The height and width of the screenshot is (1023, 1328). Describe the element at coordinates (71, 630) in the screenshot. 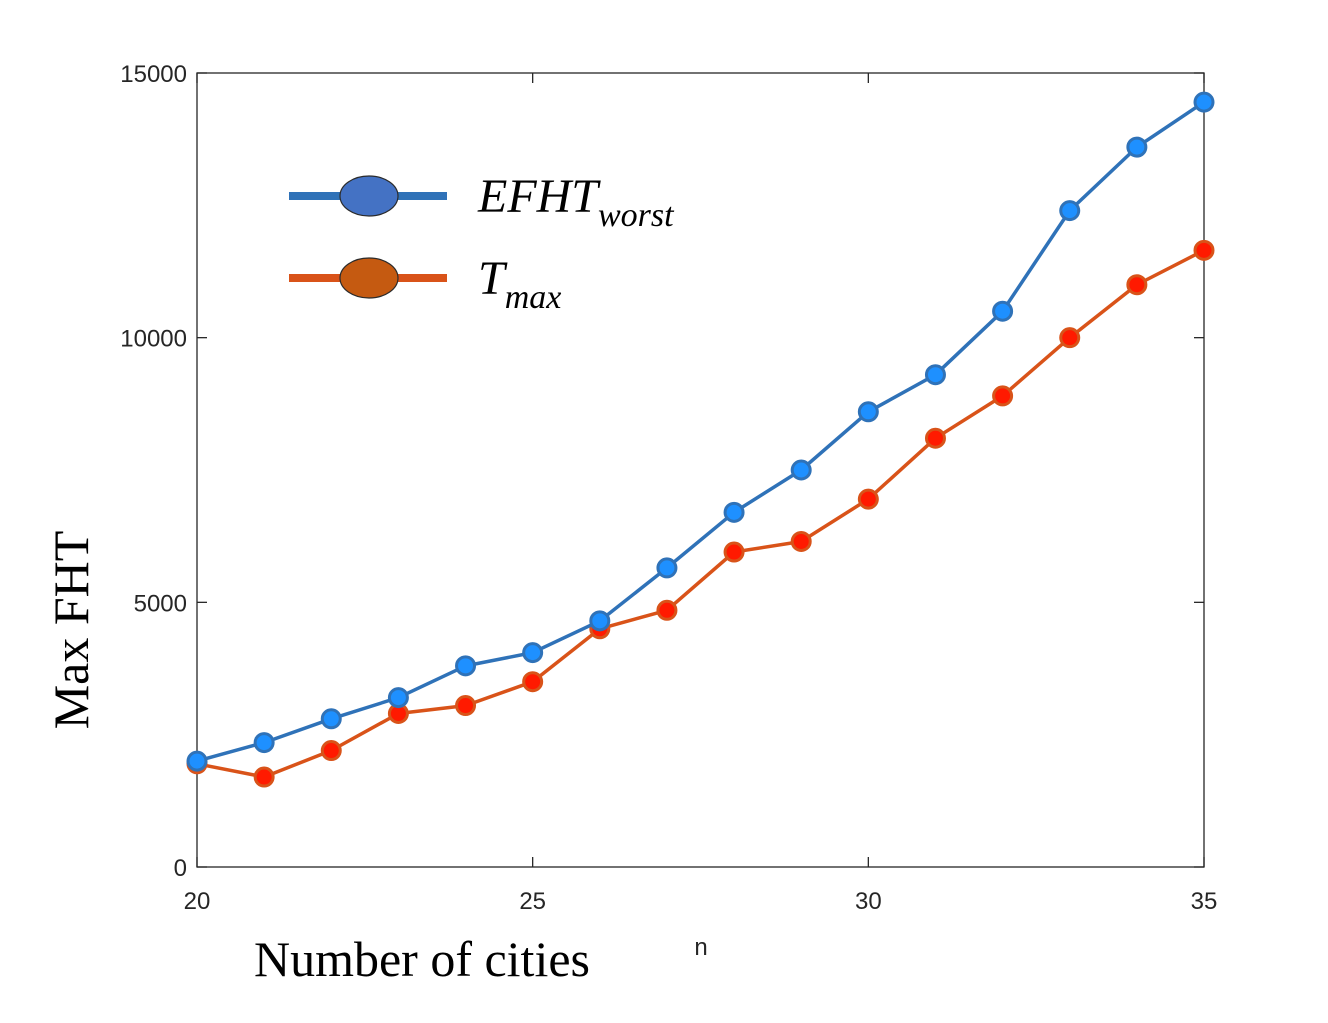

I see `y-axis-label: Max FHT` at that location.